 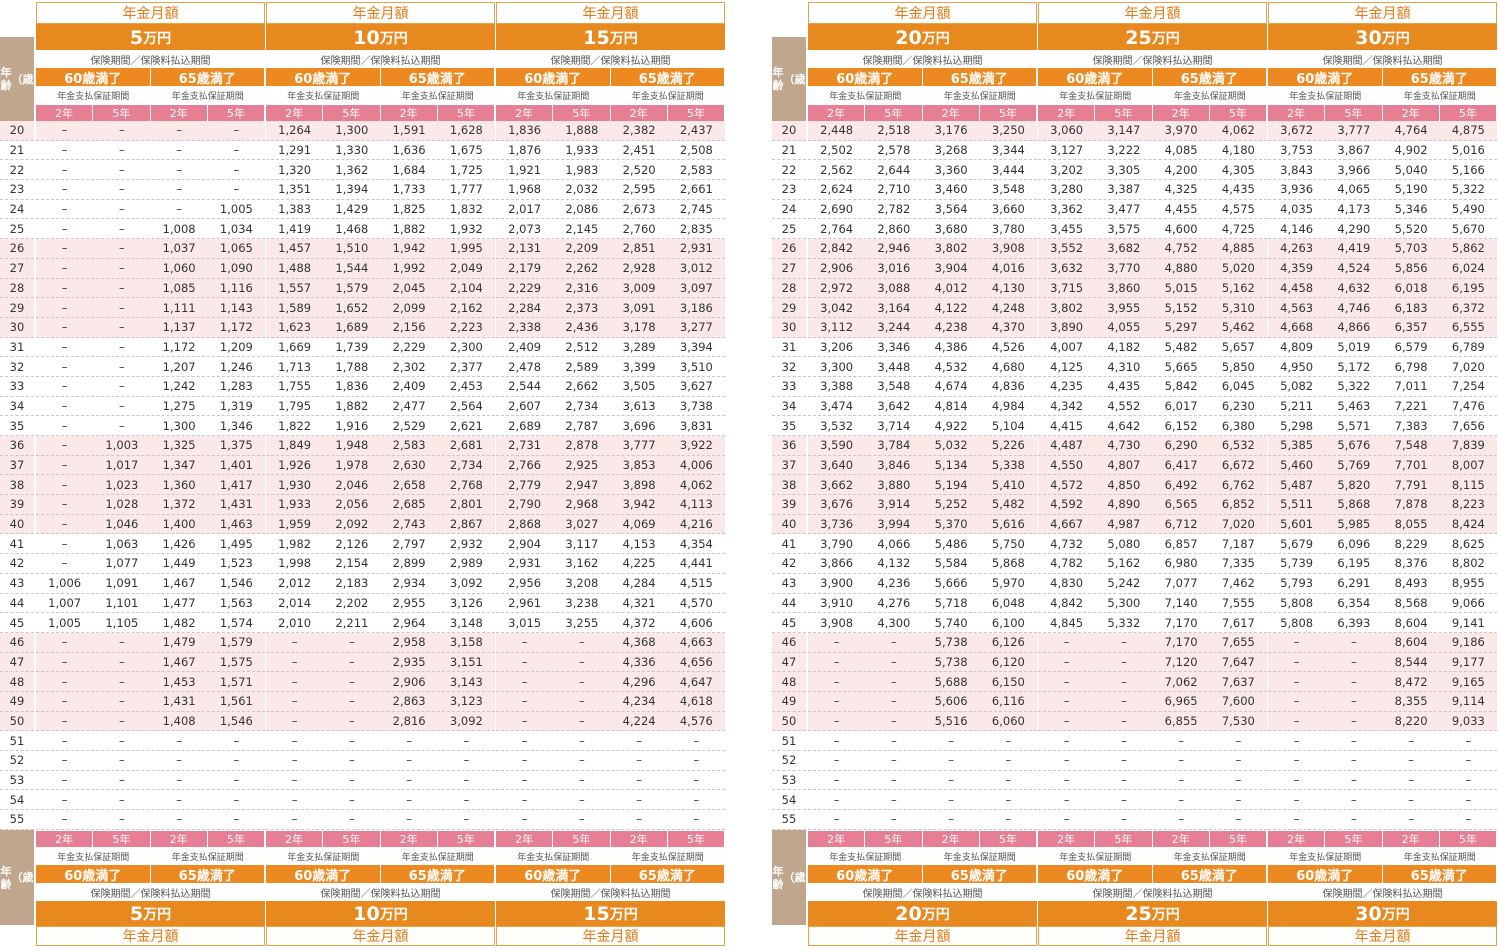 I want to click on cell-value: 4,325, so click(x=1181, y=189).